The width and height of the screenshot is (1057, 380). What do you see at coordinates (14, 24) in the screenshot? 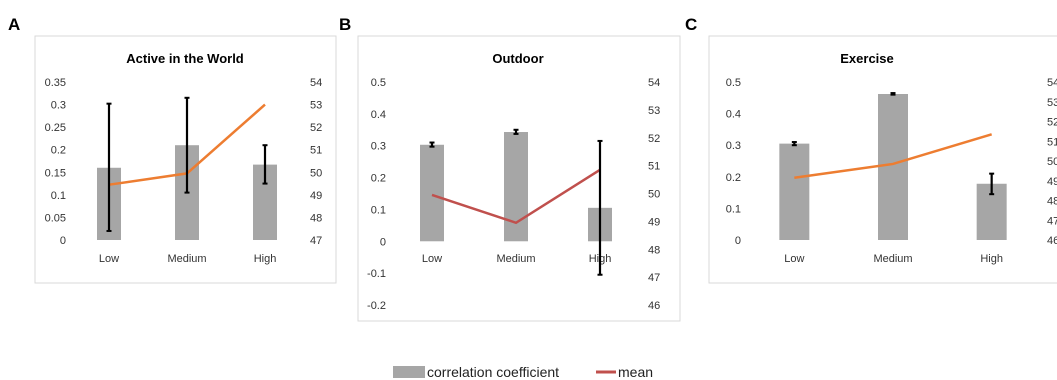
I see `panel-label-a: A` at bounding box center [14, 24].